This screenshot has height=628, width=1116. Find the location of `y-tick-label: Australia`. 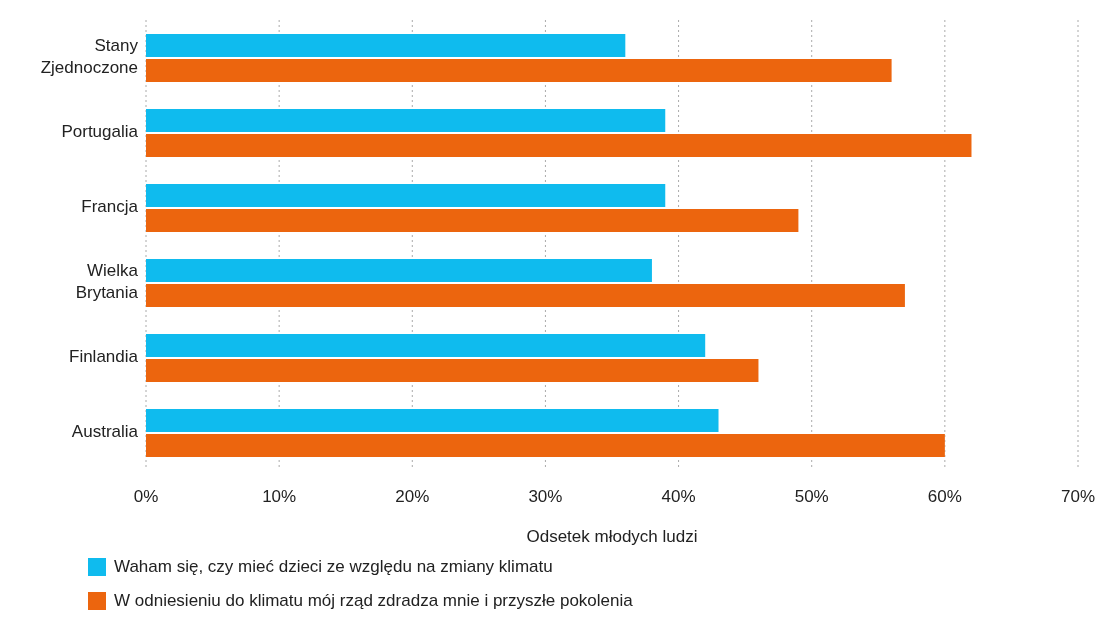

y-tick-label: Australia is located at coordinates (105, 431).